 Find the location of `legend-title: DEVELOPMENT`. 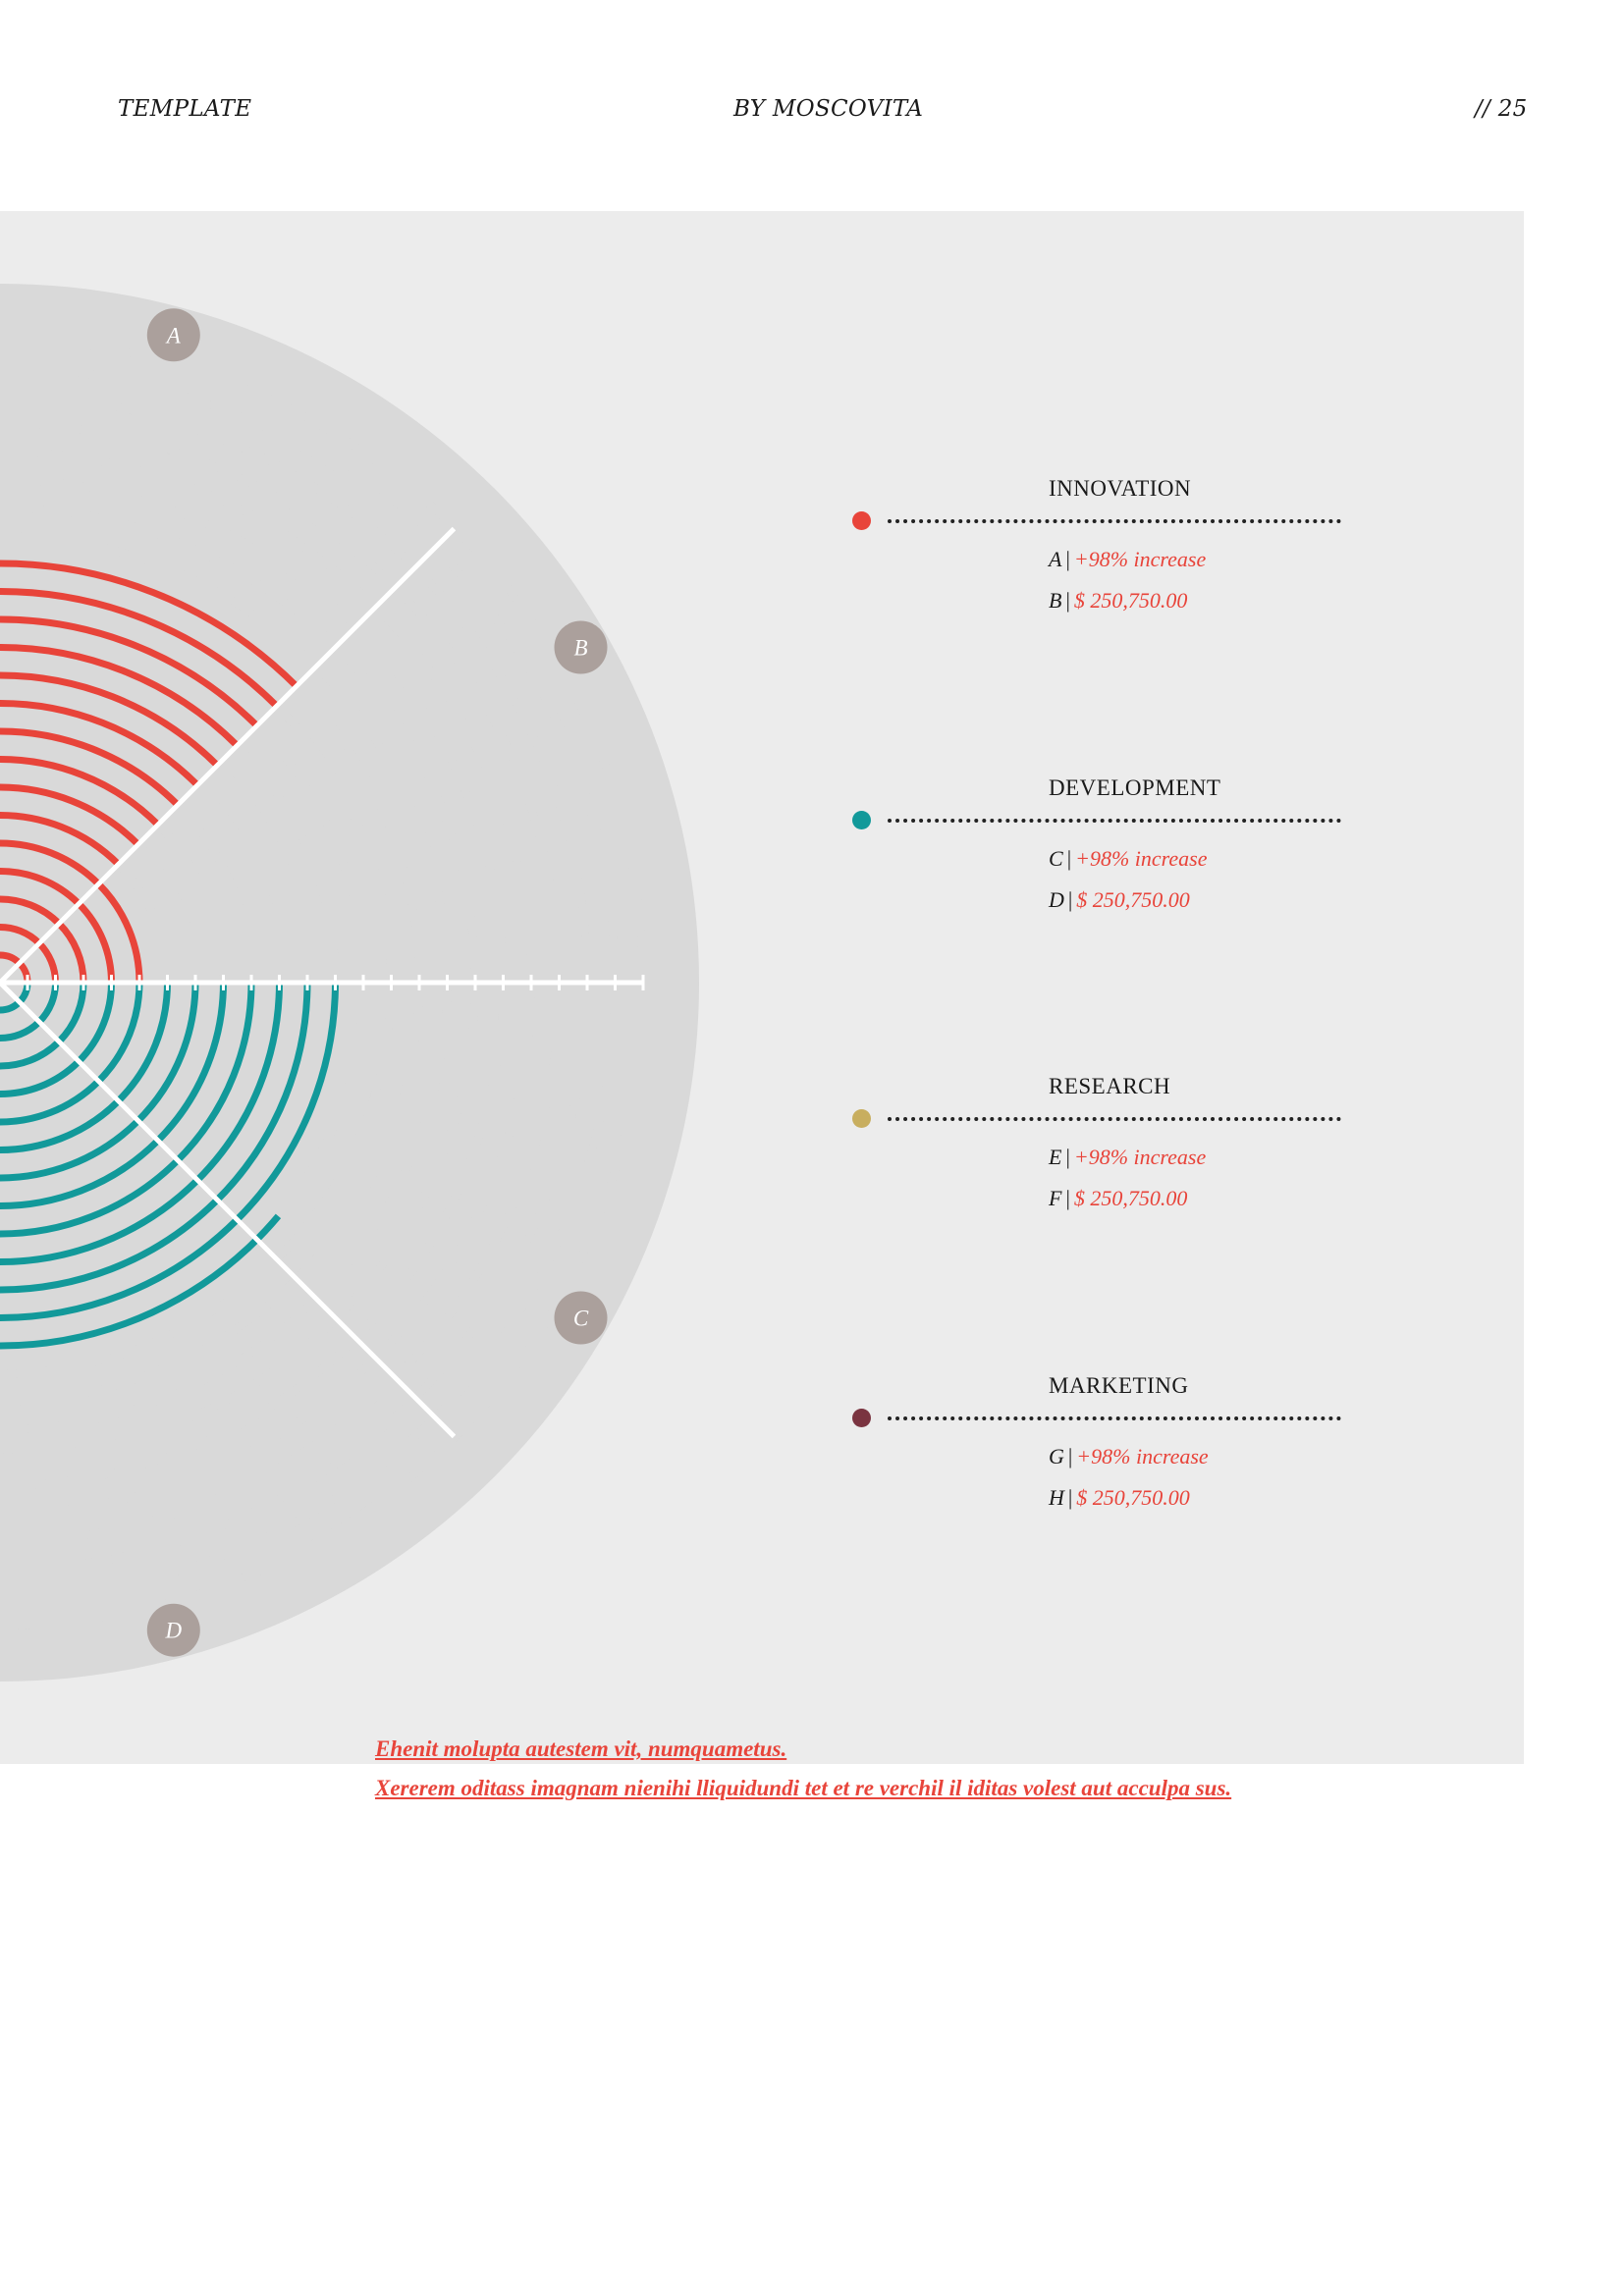

legend-title: DEVELOPMENT is located at coordinates (1135, 787).